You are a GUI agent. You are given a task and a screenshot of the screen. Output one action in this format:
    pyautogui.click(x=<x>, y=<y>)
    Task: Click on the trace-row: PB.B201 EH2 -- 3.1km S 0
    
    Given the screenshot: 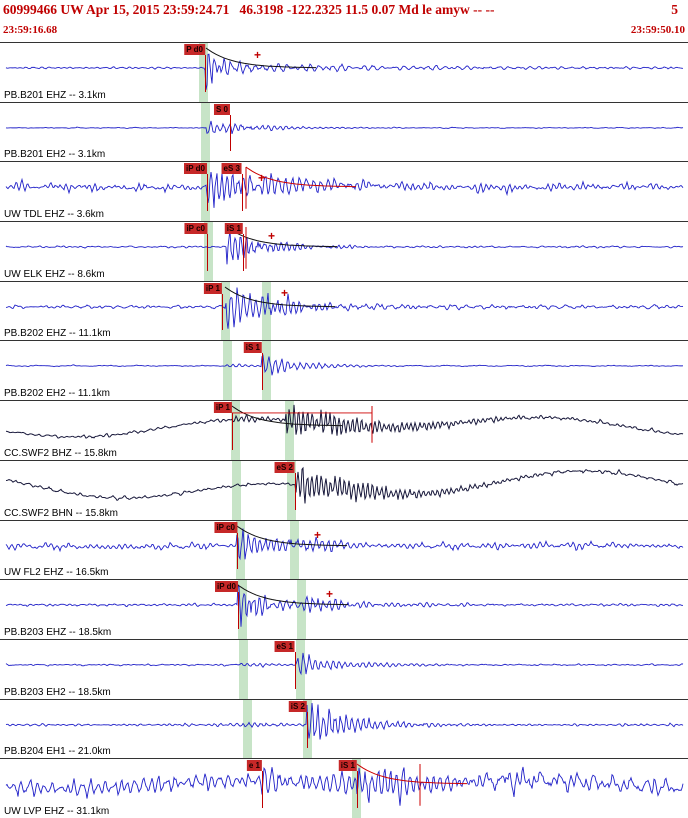 What is the action you would take?
    pyautogui.click(x=344, y=132)
    